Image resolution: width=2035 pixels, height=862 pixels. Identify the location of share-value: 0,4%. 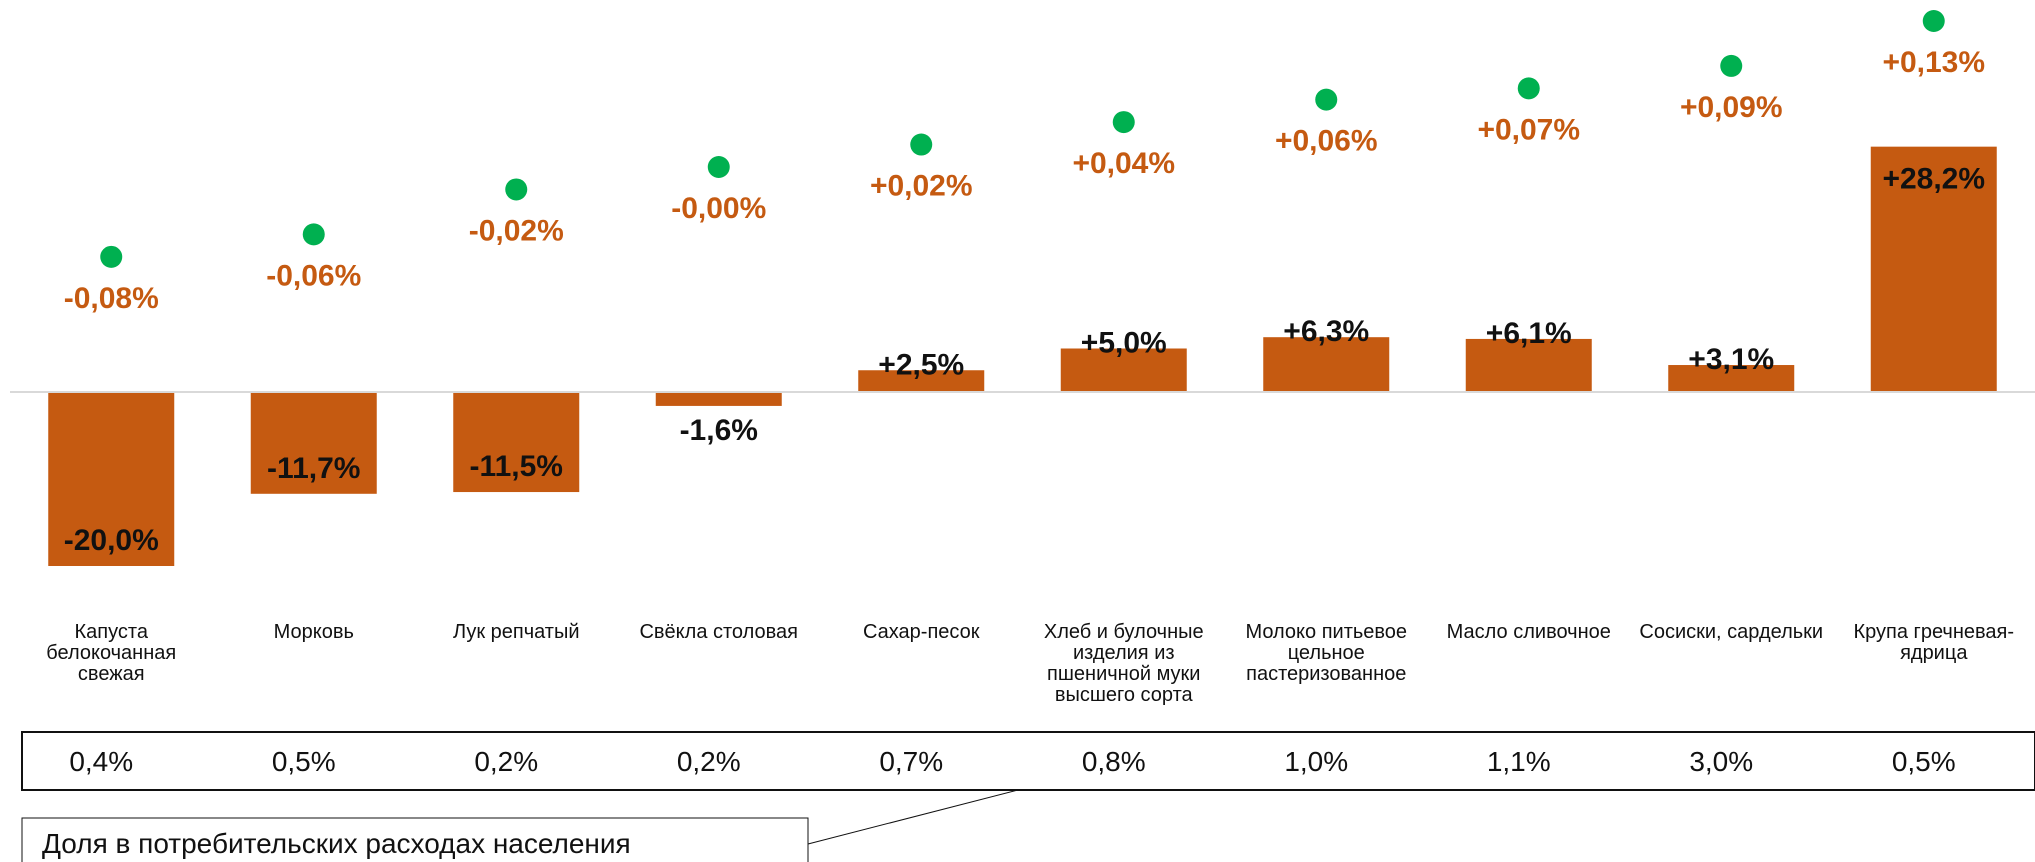
(101, 761).